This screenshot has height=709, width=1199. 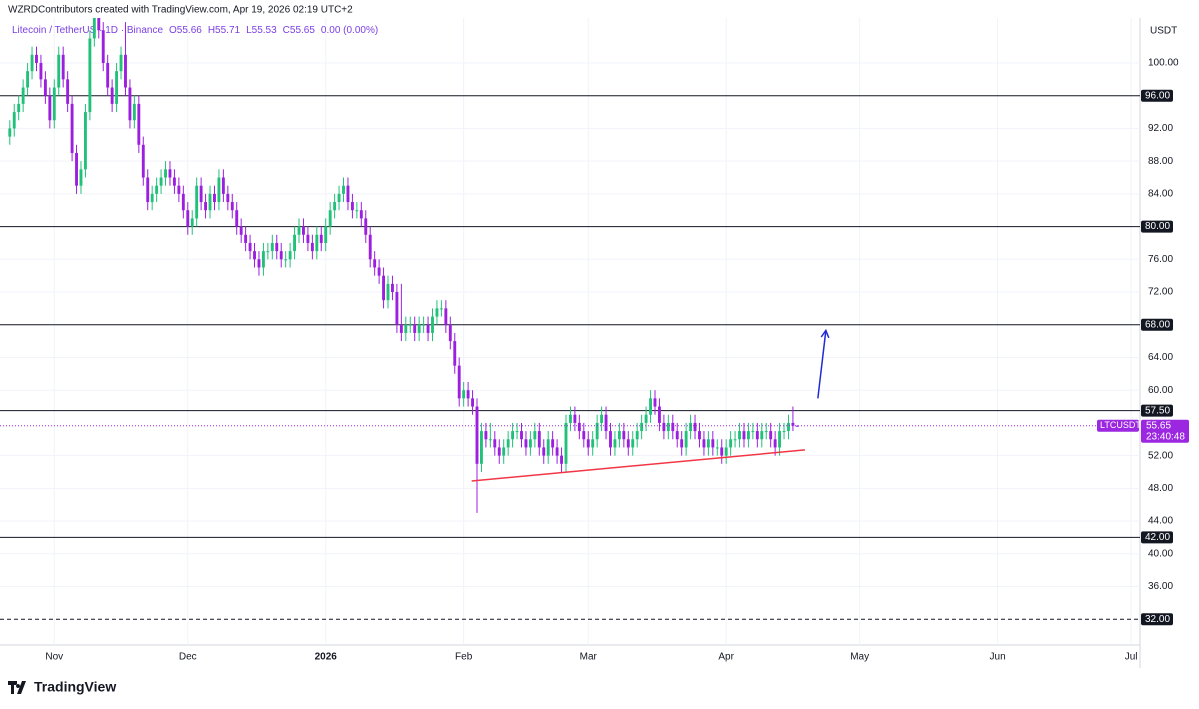 What do you see at coordinates (1157, 537) in the screenshot?
I see `level-label: 42.00` at bounding box center [1157, 537].